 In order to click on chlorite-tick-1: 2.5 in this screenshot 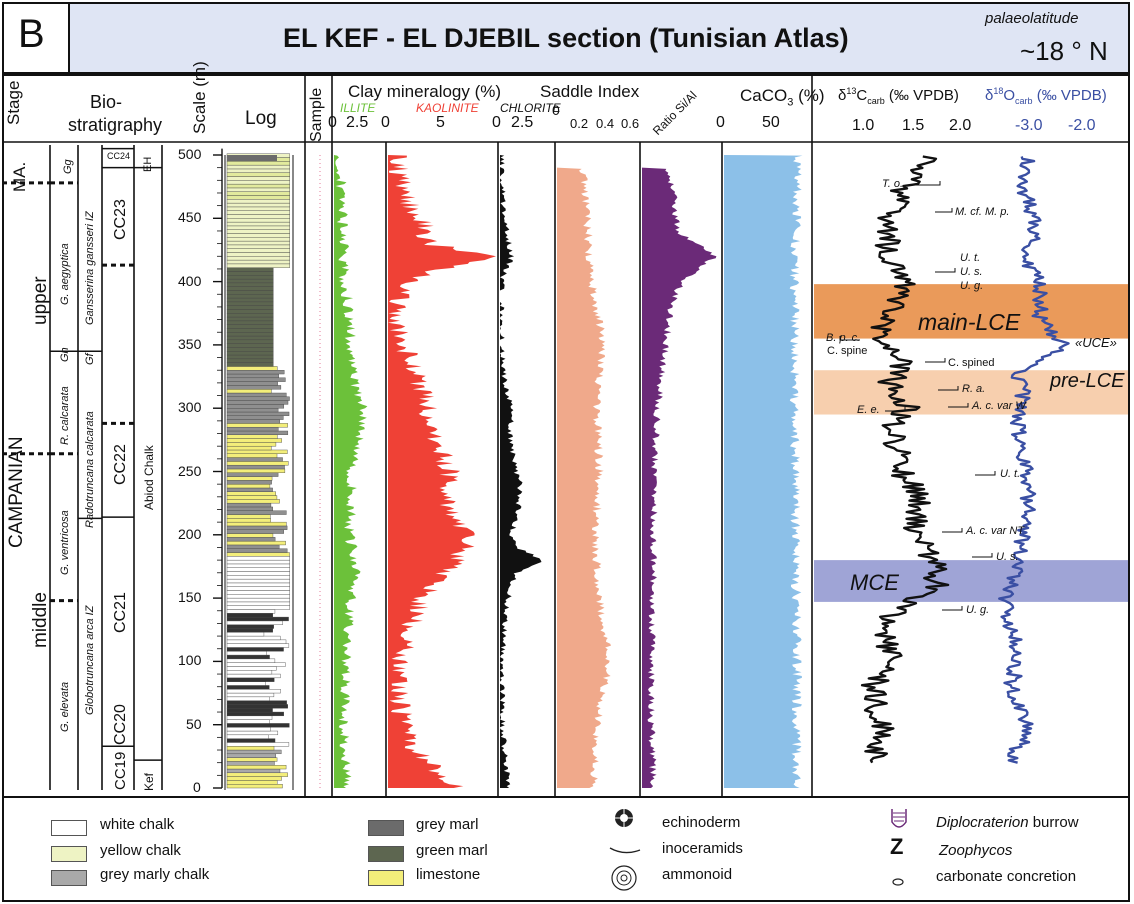, I will do `click(522, 122)`.